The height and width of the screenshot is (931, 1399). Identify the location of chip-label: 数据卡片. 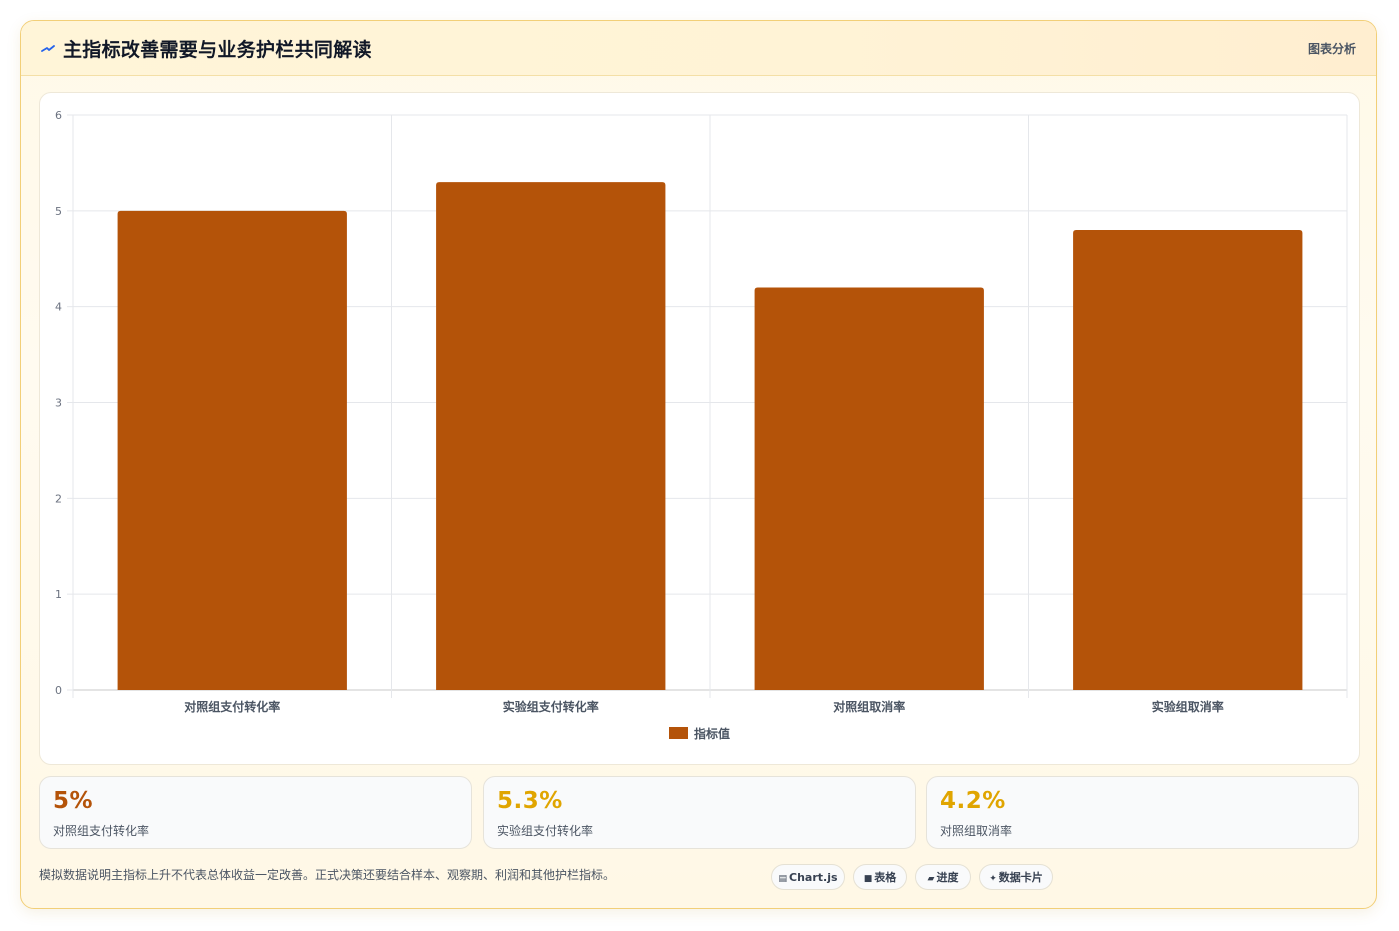
(1020, 877).